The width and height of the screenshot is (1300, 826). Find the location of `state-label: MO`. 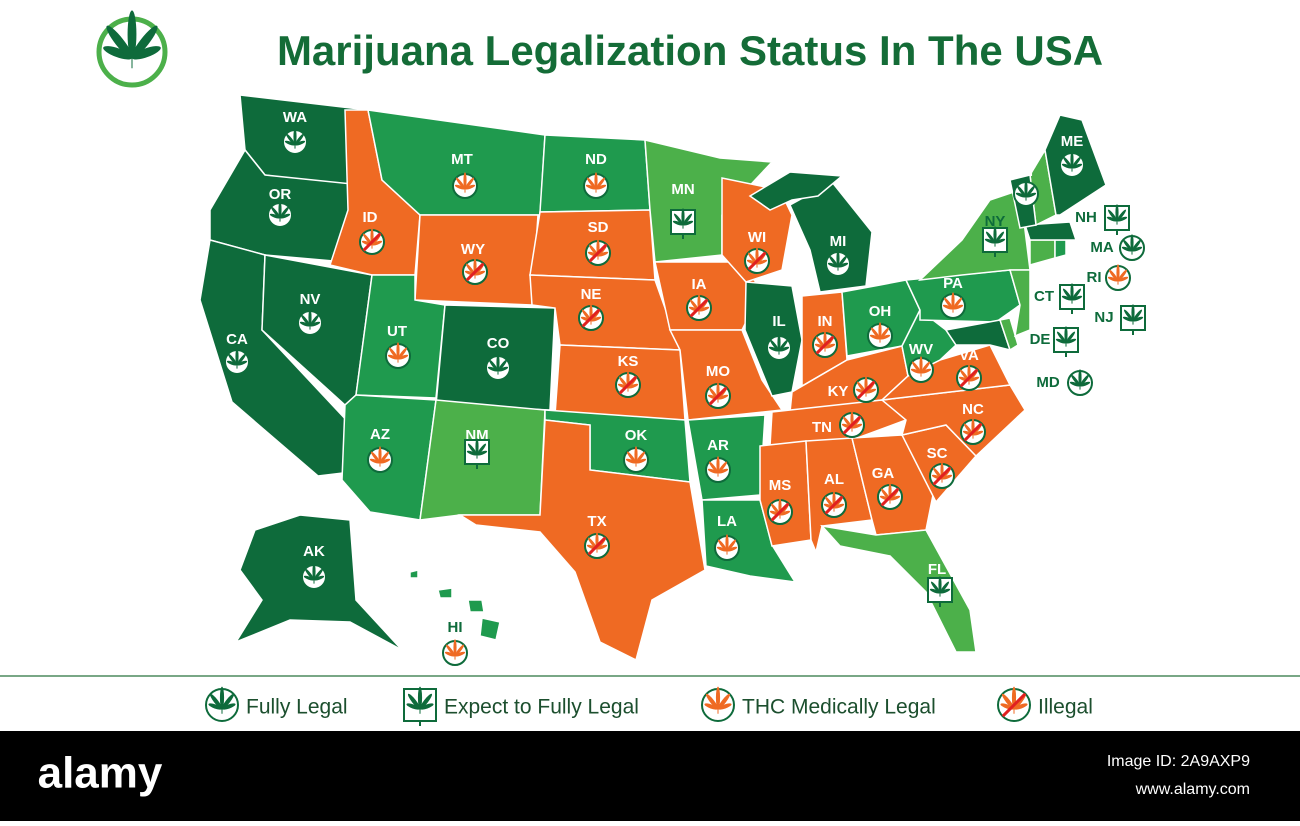

state-label: MO is located at coordinates (718, 371).